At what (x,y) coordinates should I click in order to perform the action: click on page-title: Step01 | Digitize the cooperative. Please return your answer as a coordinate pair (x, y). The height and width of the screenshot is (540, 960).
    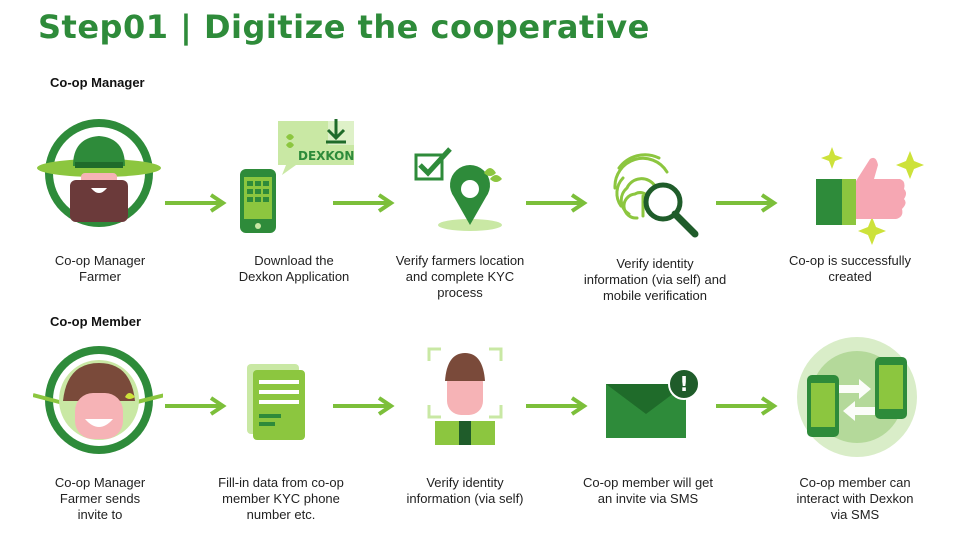
    Looking at the image, I should click on (344, 27).